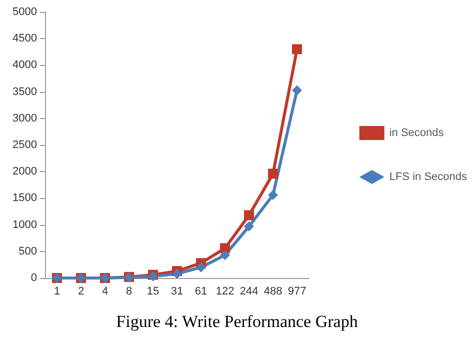 This screenshot has height=348, width=474. I want to click on legend-label: in Seconds, so click(416, 133).